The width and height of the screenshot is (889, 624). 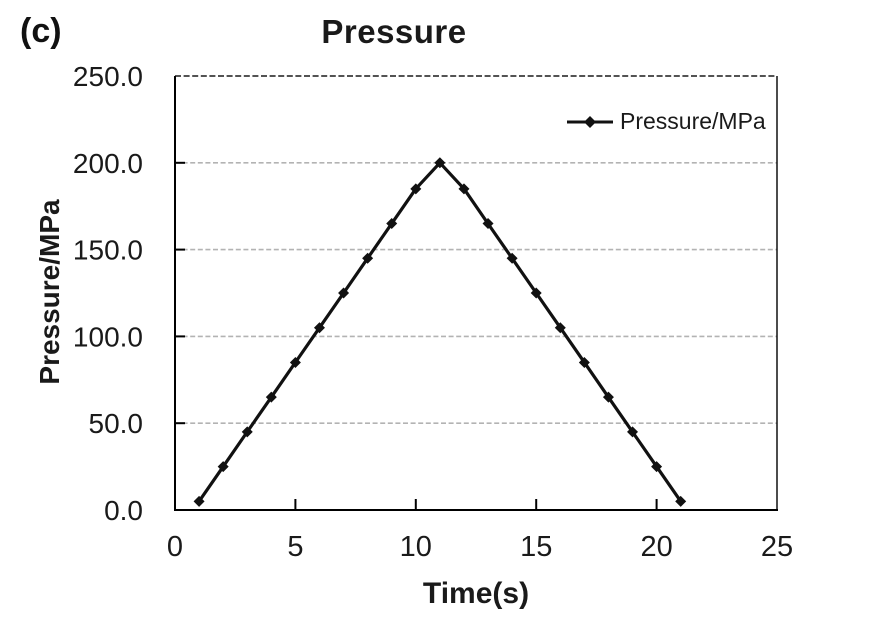 What do you see at coordinates (295, 547) in the screenshot?
I see `x-tick-label: 5` at bounding box center [295, 547].